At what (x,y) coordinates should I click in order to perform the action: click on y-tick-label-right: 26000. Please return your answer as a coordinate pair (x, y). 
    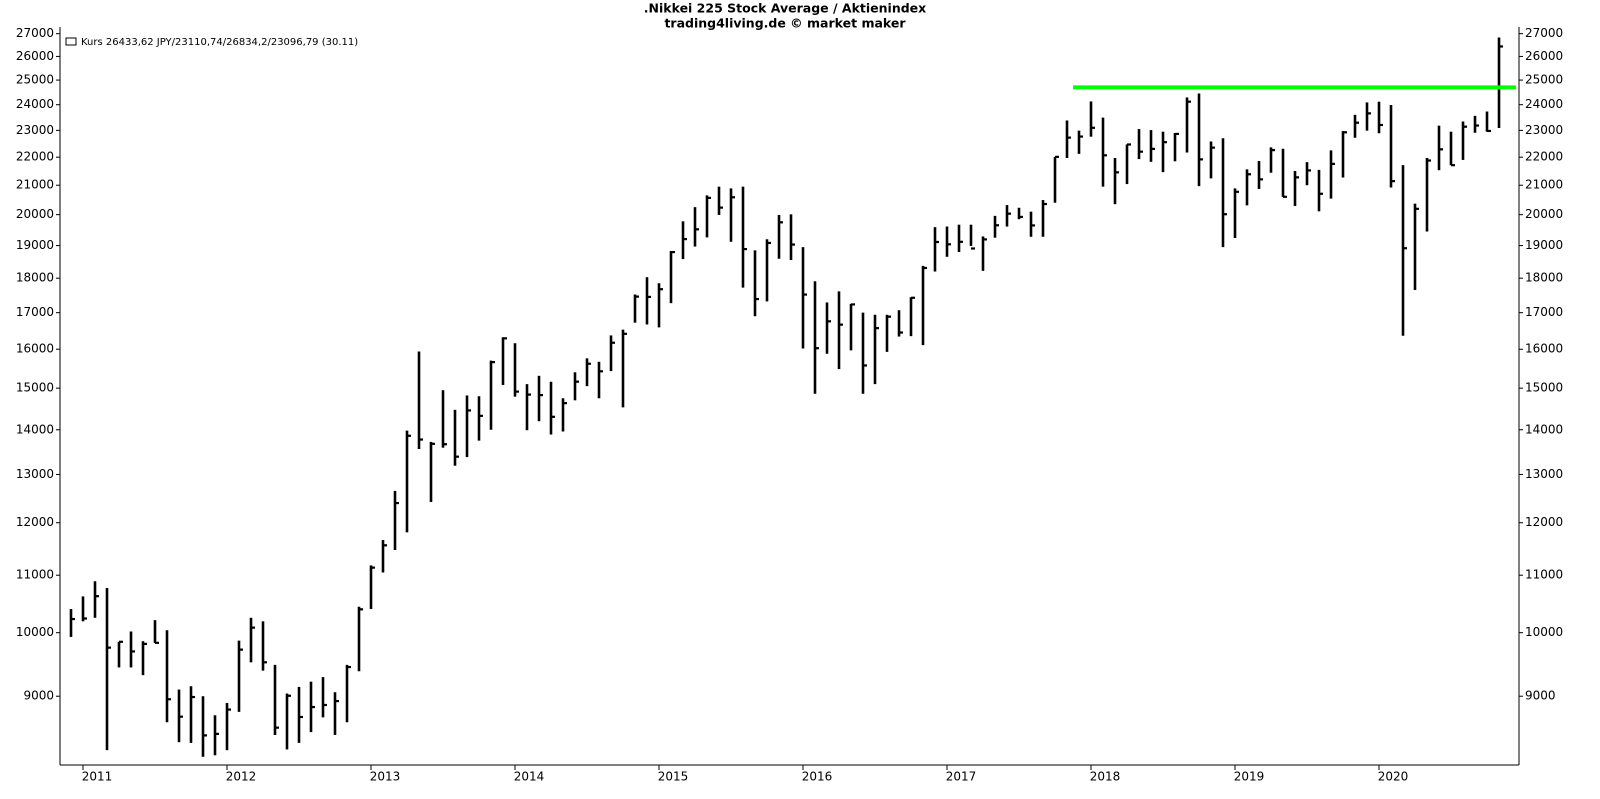
    Looking at the image, I should click on (1544, 56).